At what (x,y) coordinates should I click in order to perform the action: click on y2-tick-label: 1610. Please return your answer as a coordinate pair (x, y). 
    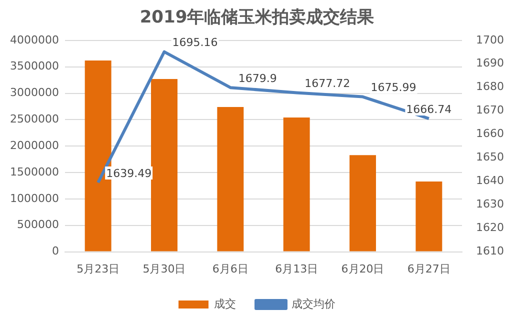
    Looking at the image, I should click on (490, 251).